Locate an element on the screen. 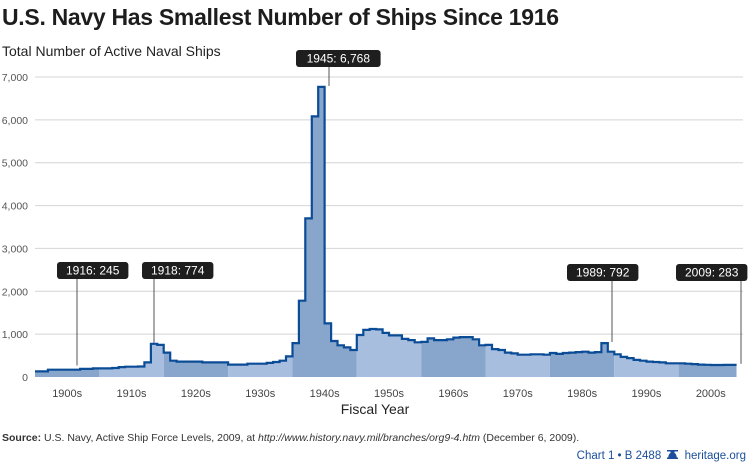  x-tick-label: 1900s is located at coordinates (67, 394).